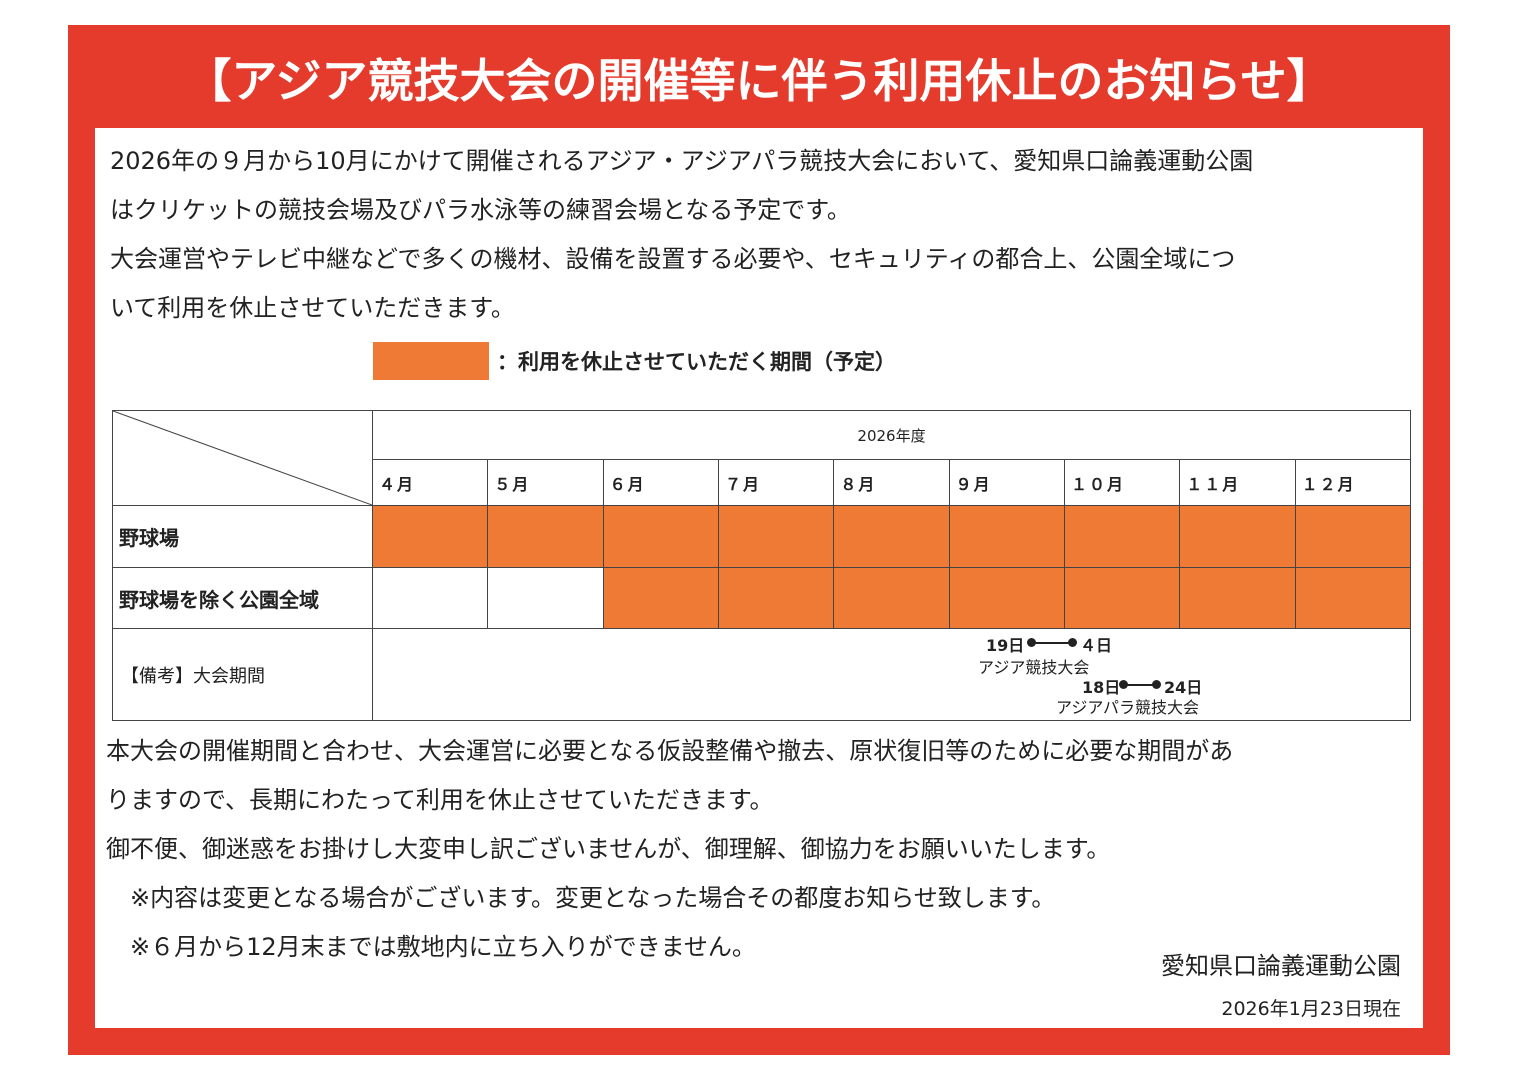 This screenshot has width=1532, height=1083. Describe the element at coordinates (696, 362) in the screenshot. I see `legend-label: ：利用を休止させていただく期間（予定）` at that location.